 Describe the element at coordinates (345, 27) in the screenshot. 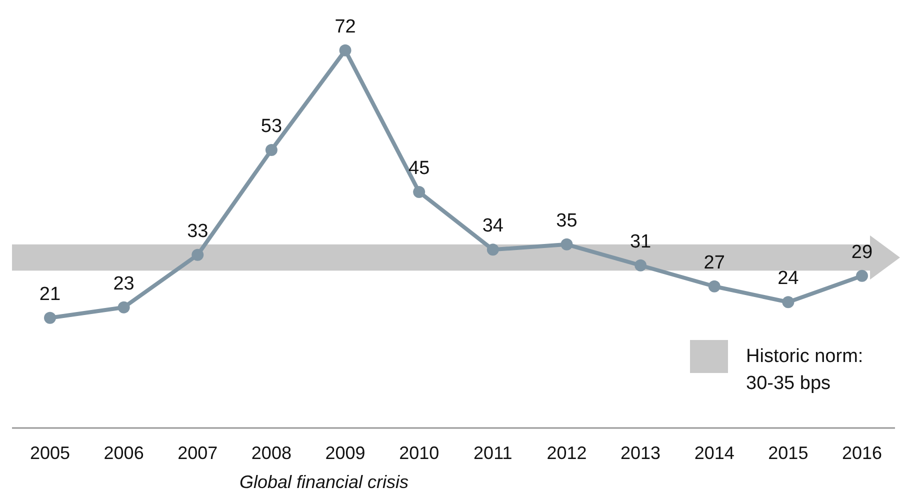

I see `data-label: 72` at that location.